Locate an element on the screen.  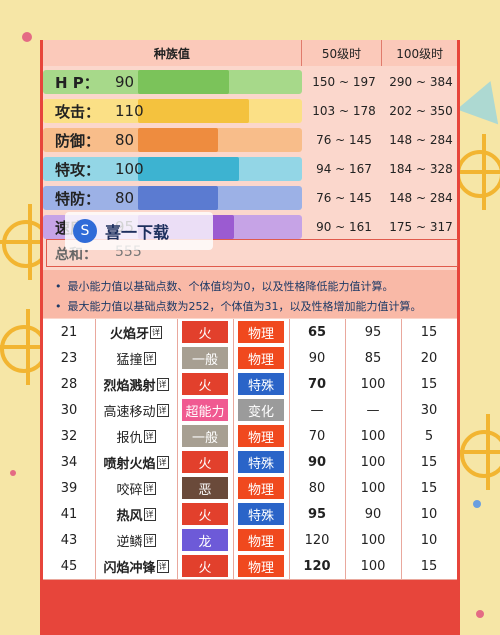
lv50-header: 50级时 is located at coordinates (342, 53).